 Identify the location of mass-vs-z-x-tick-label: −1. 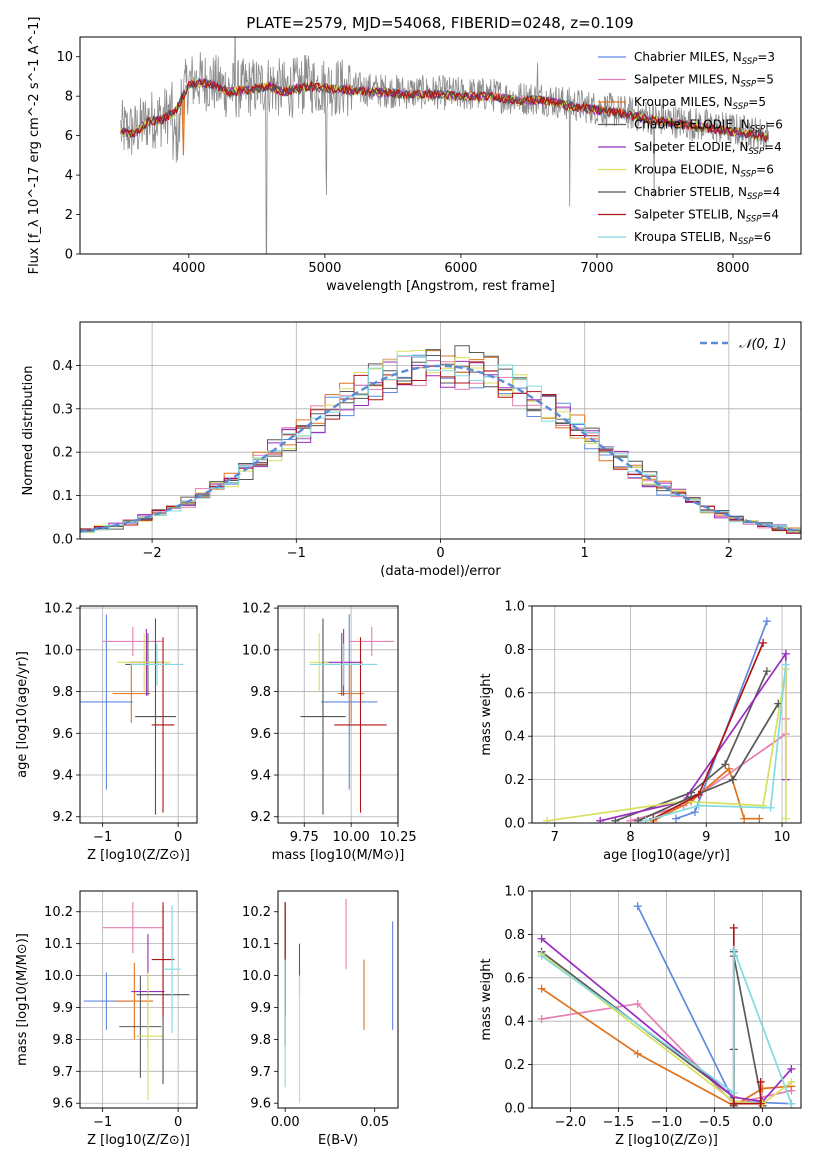
(102, 1122).